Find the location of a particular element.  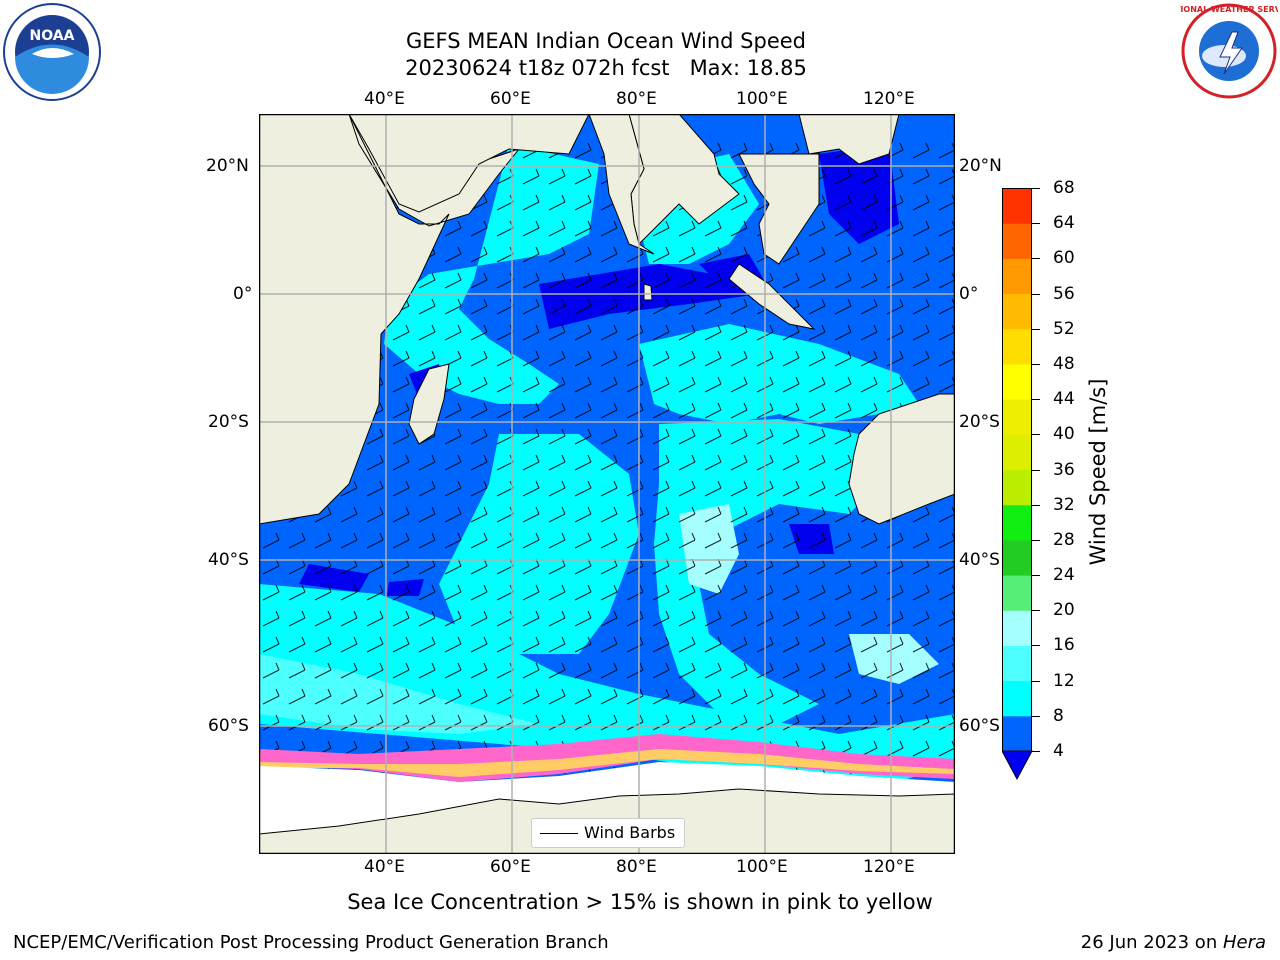

lon-tick-bottom-80e: 80°E is located at coordinates (636, 867).